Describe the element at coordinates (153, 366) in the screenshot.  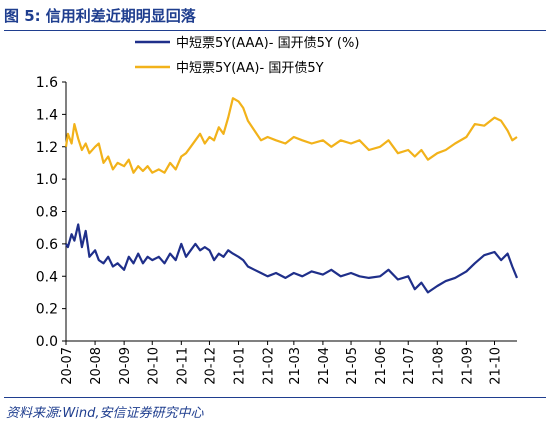
I see `x-tick-label: 20-10` at that location.